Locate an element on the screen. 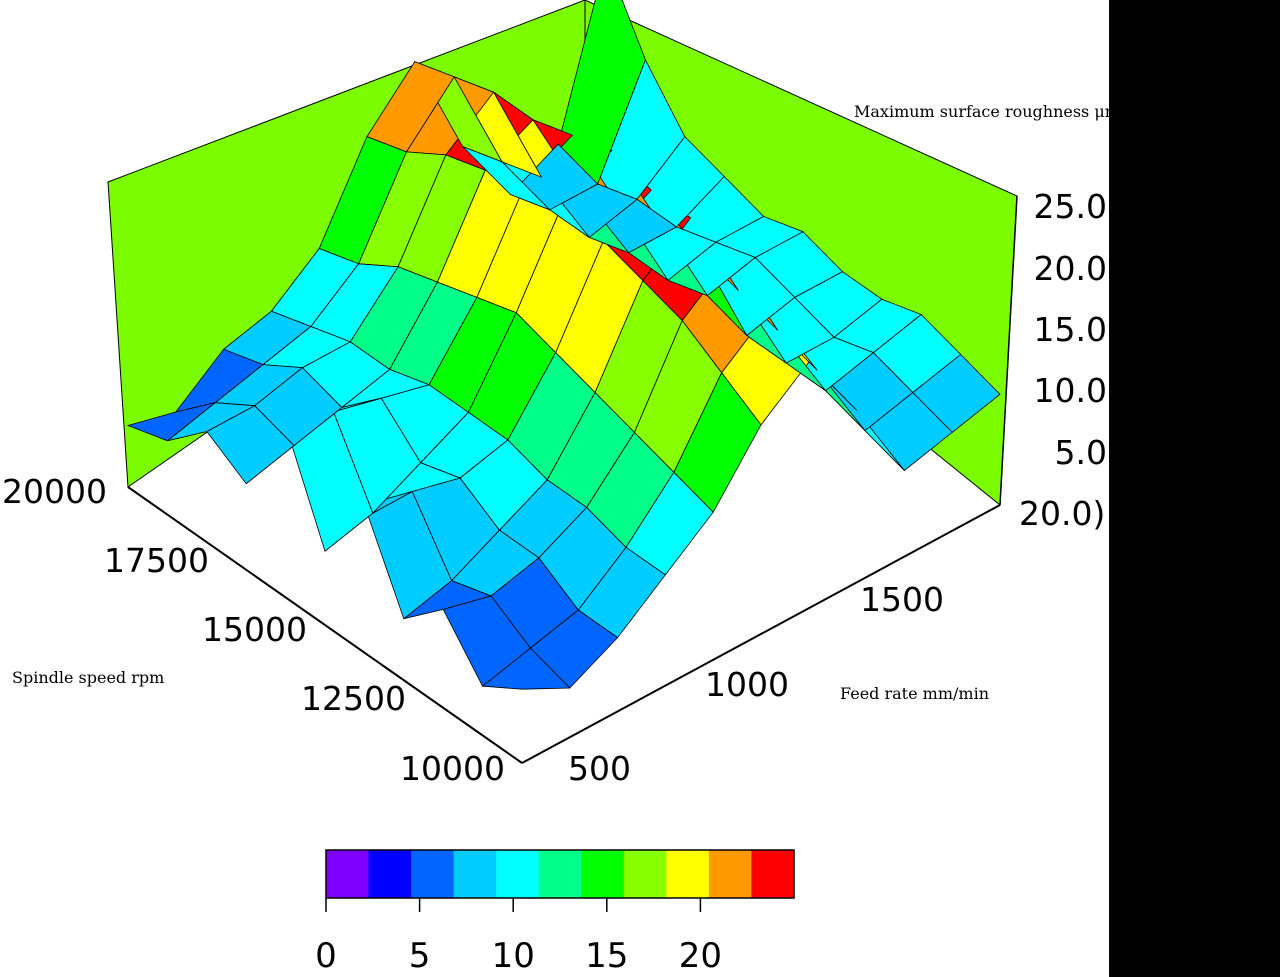  feed-tick-label: 1500 is located at coordinates (902, 599).